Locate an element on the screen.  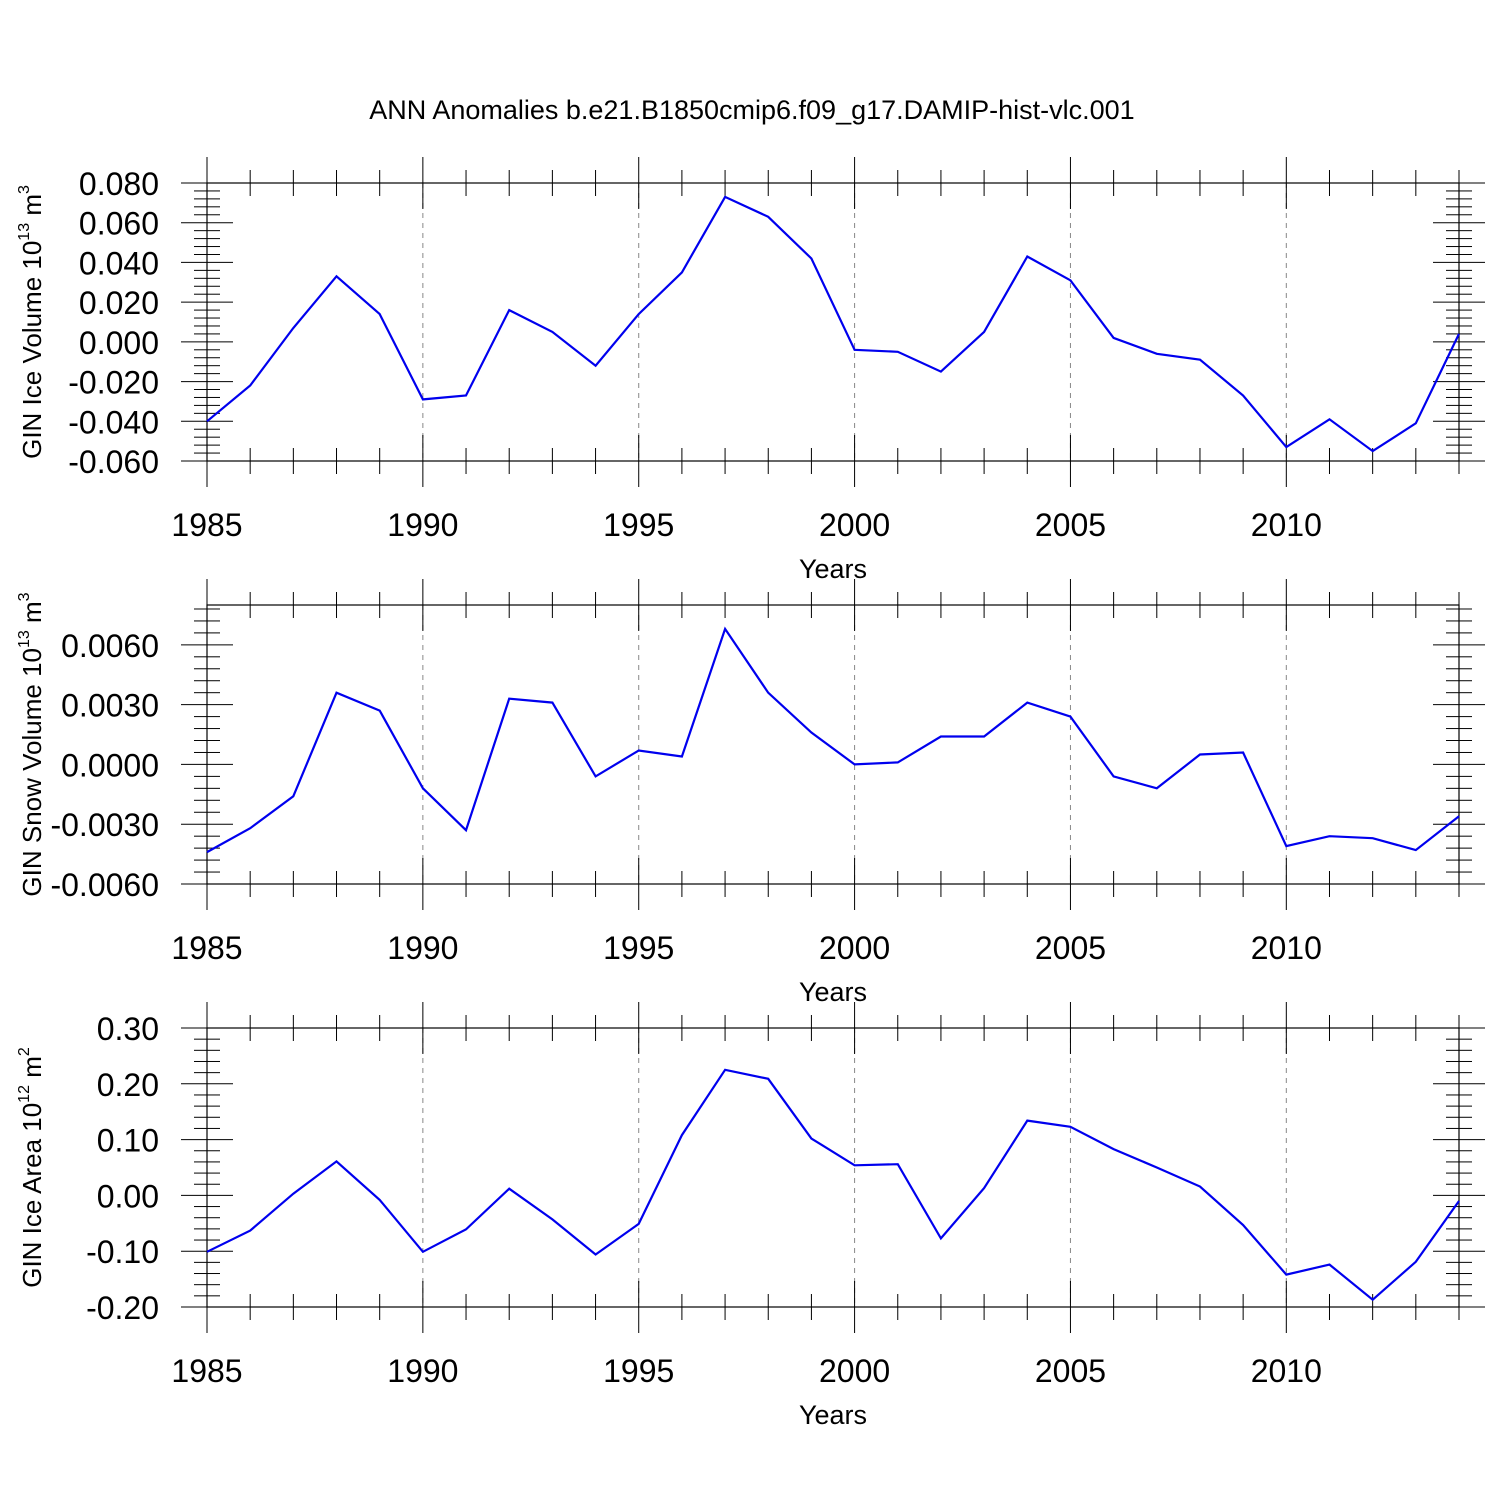
panel1-y-axis-label-unit: m is located at coordinates (32, 208).